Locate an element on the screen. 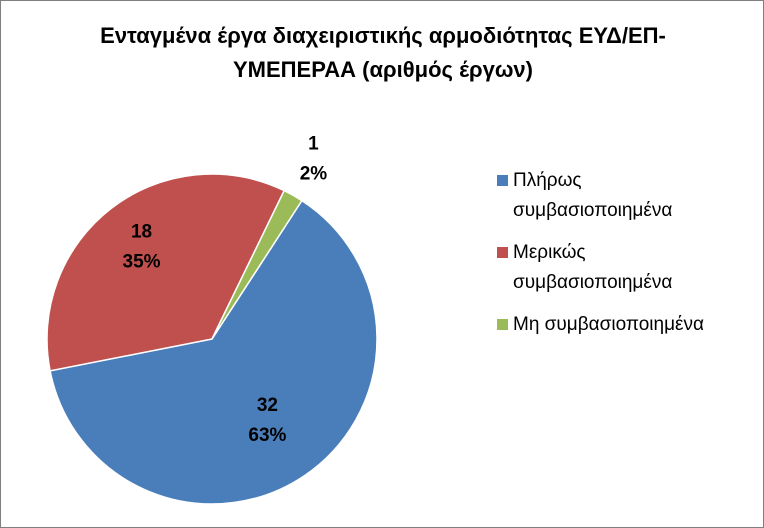  legend-item: Πλήρως συμβασιοποιημένα is located at coordinates (617, 196).